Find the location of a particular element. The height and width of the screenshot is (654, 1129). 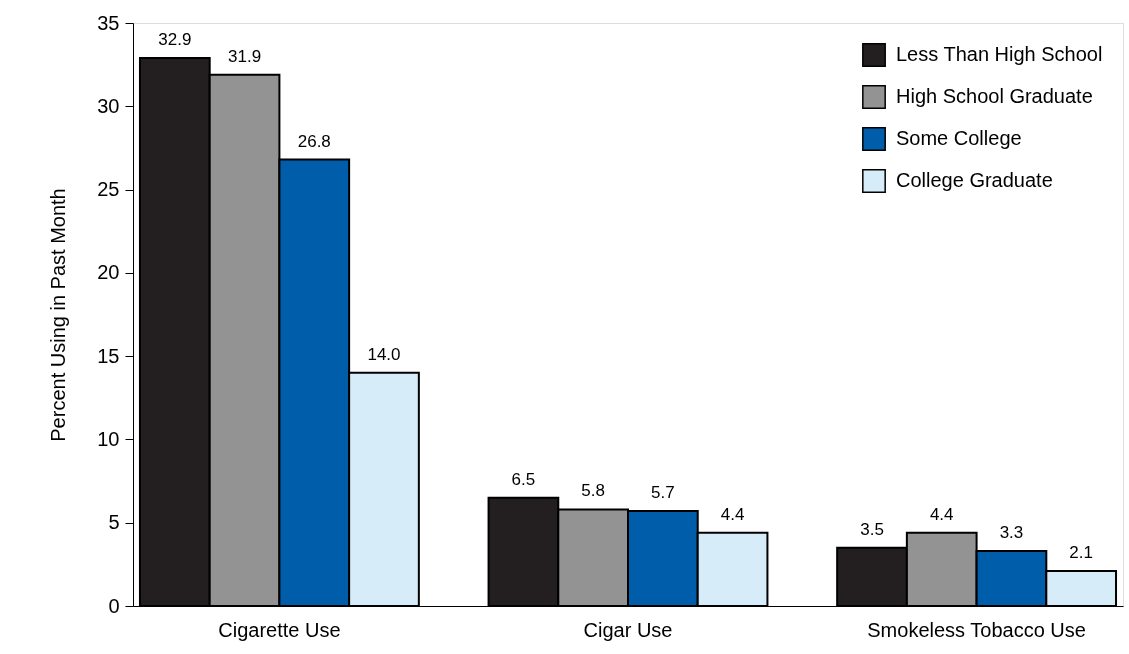

text: 3.5 is located at coordinates (872, 529).